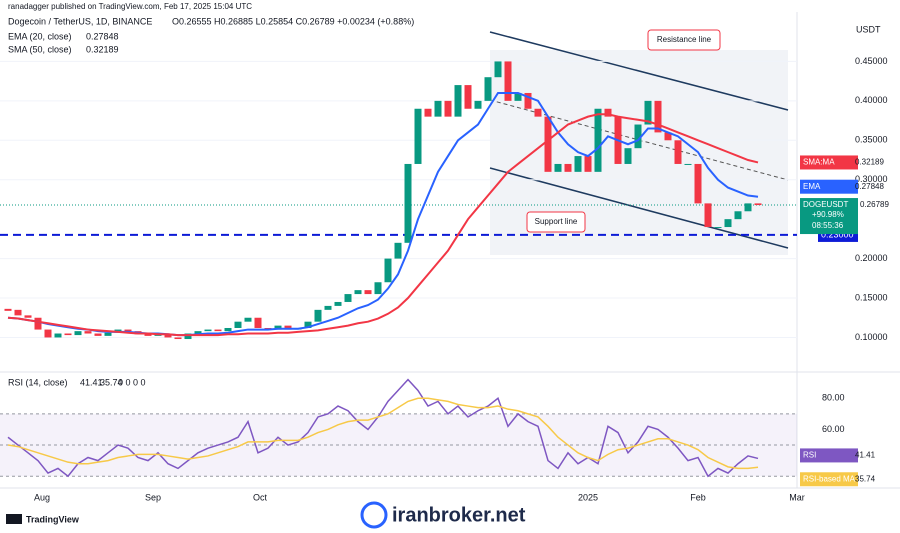 This screenshot has width=900, height=533. What do you see at coordinates (869, 162) in the screenshot?
I see `tag-value: 0.32189` at bounding box center [869, 162].